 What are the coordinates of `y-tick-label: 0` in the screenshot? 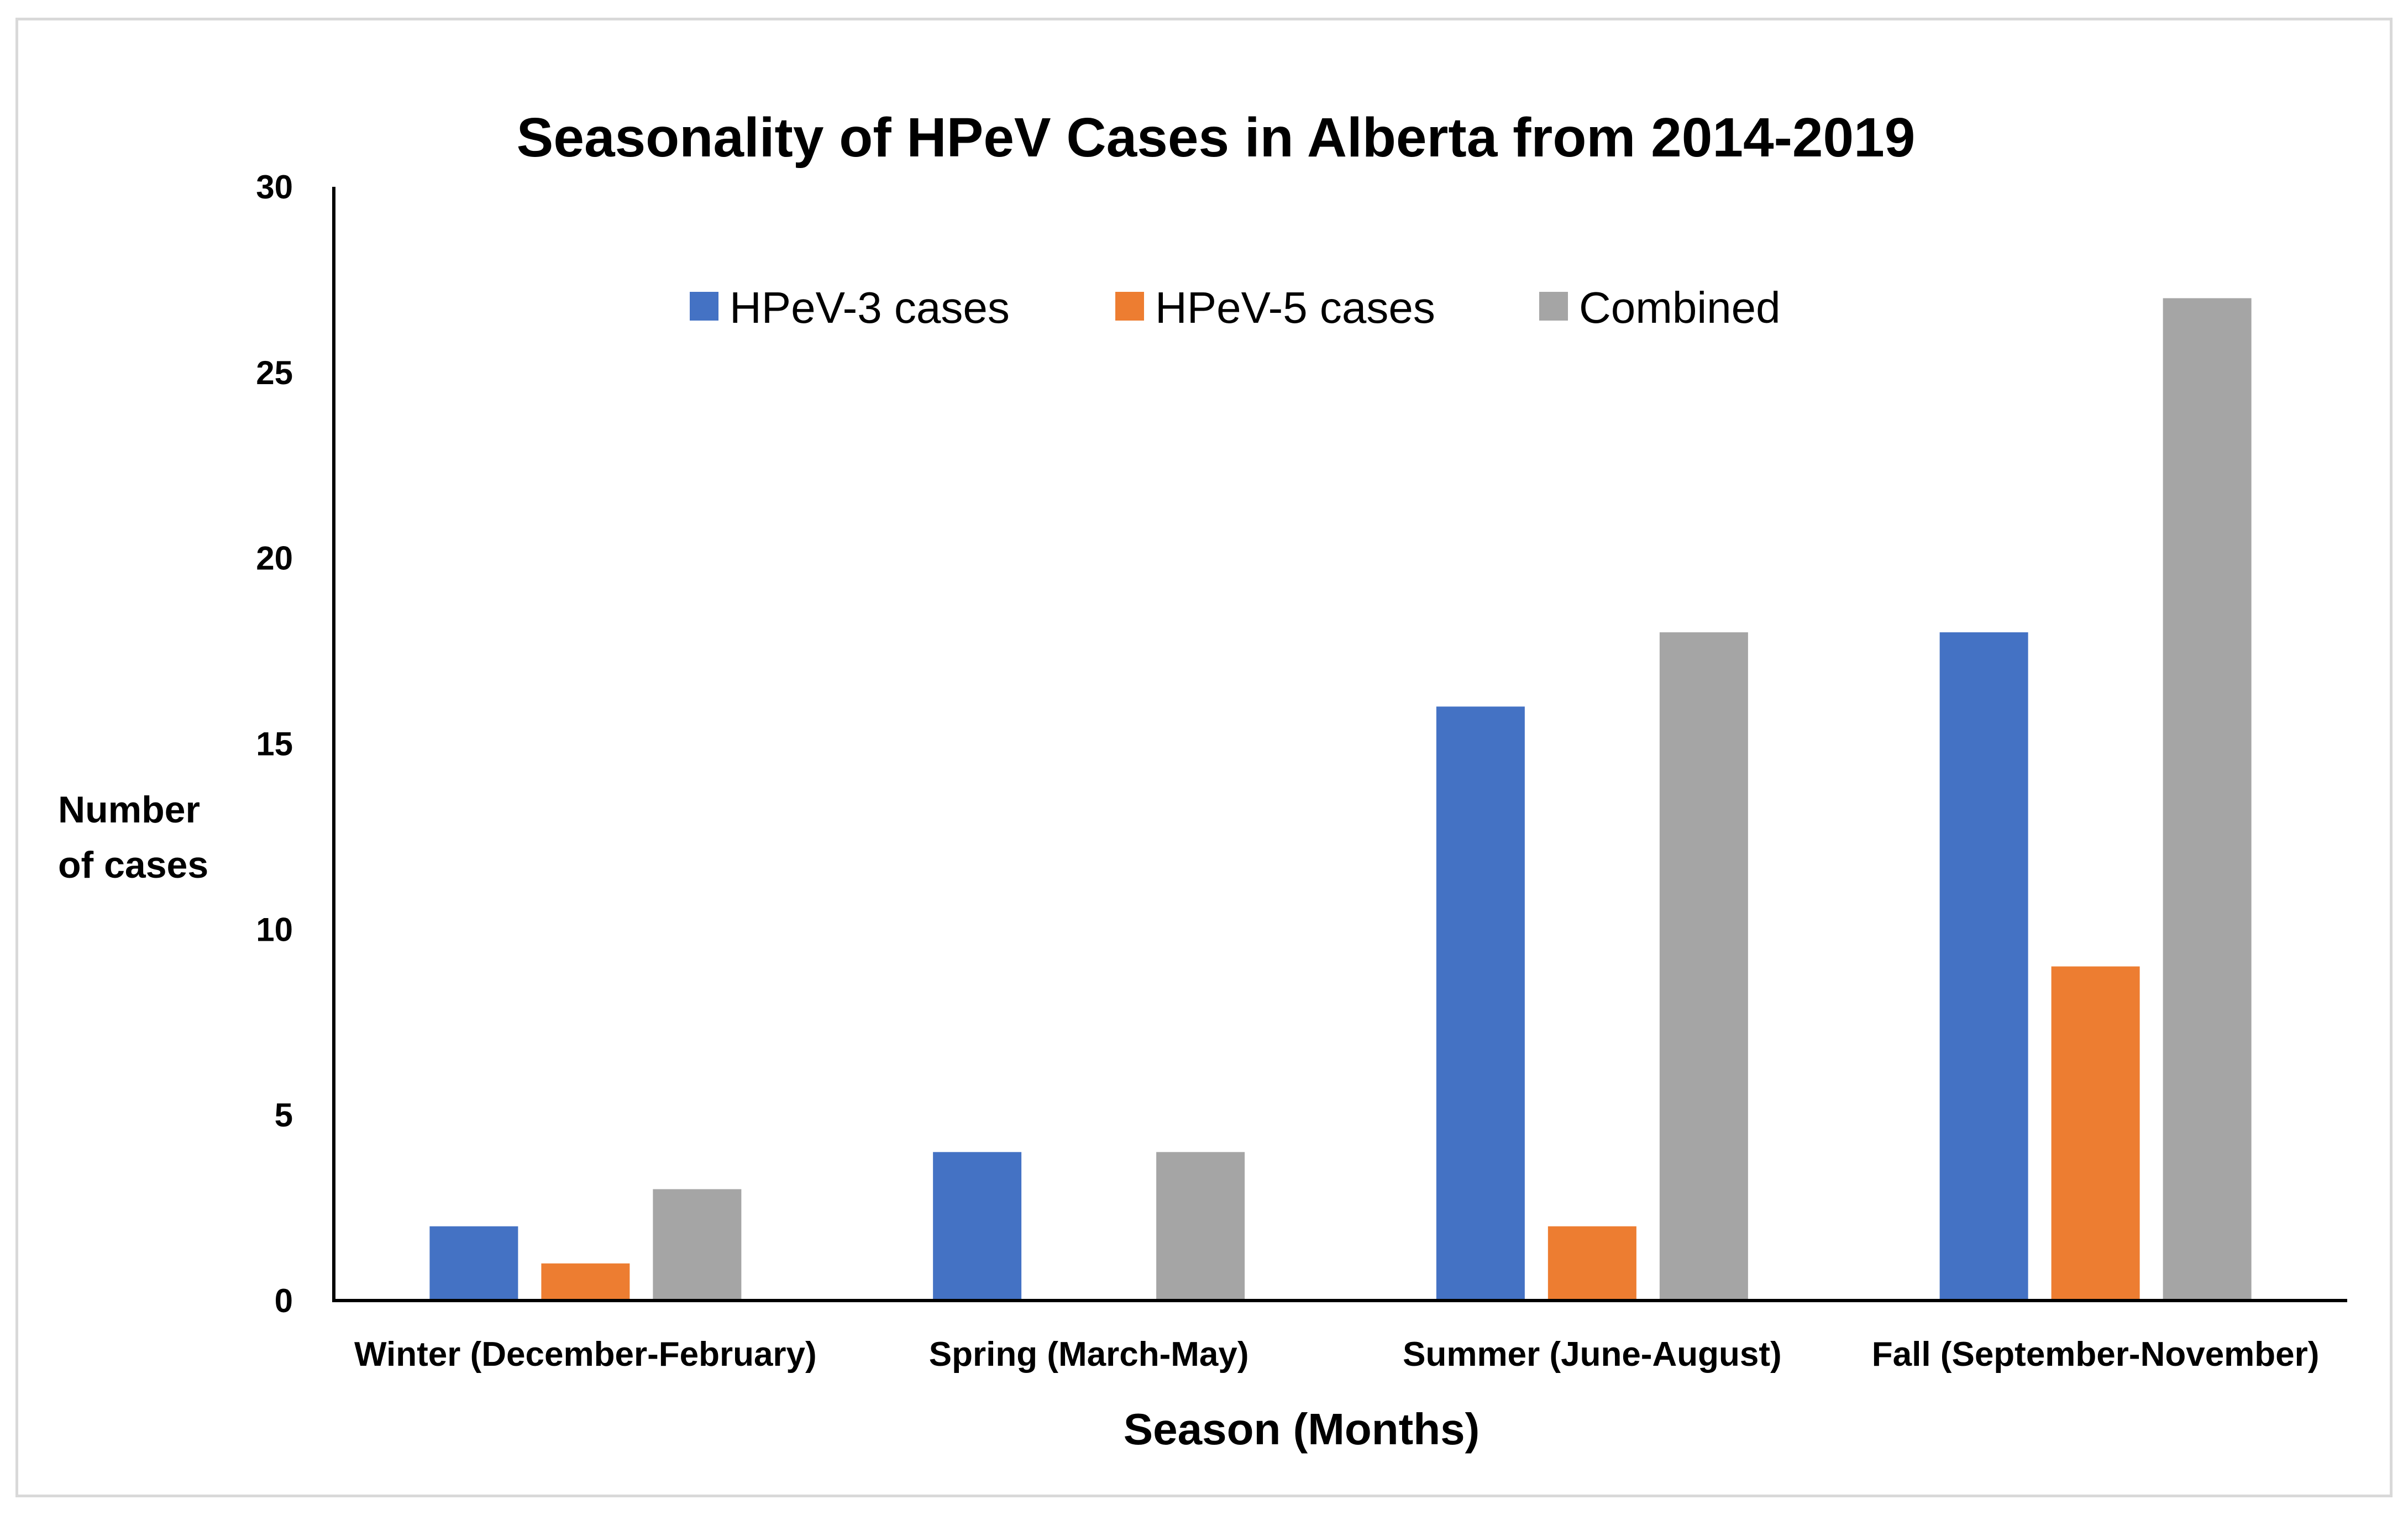 It's located at (284, 1300).